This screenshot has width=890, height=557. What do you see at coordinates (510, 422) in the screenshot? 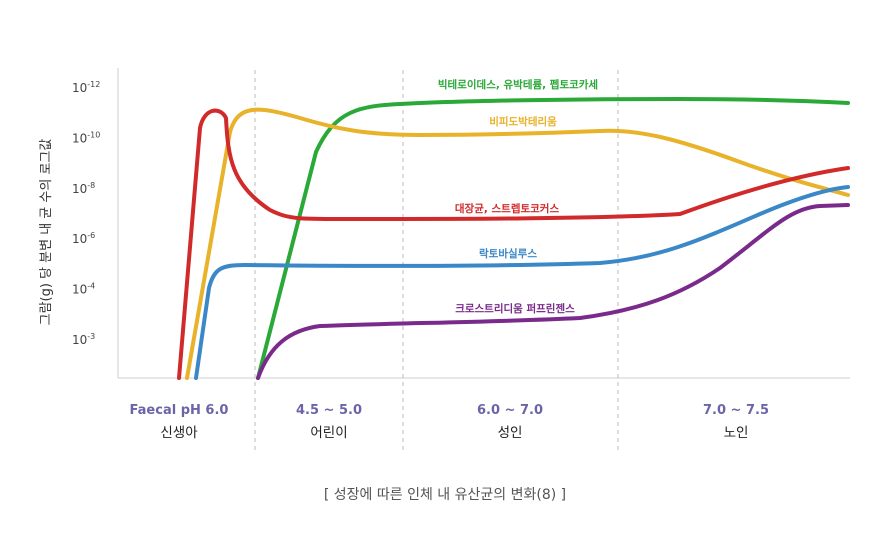
I see `stage-adult: 6.0 ~ 7.0 성인` at bounding box center [510, 422].